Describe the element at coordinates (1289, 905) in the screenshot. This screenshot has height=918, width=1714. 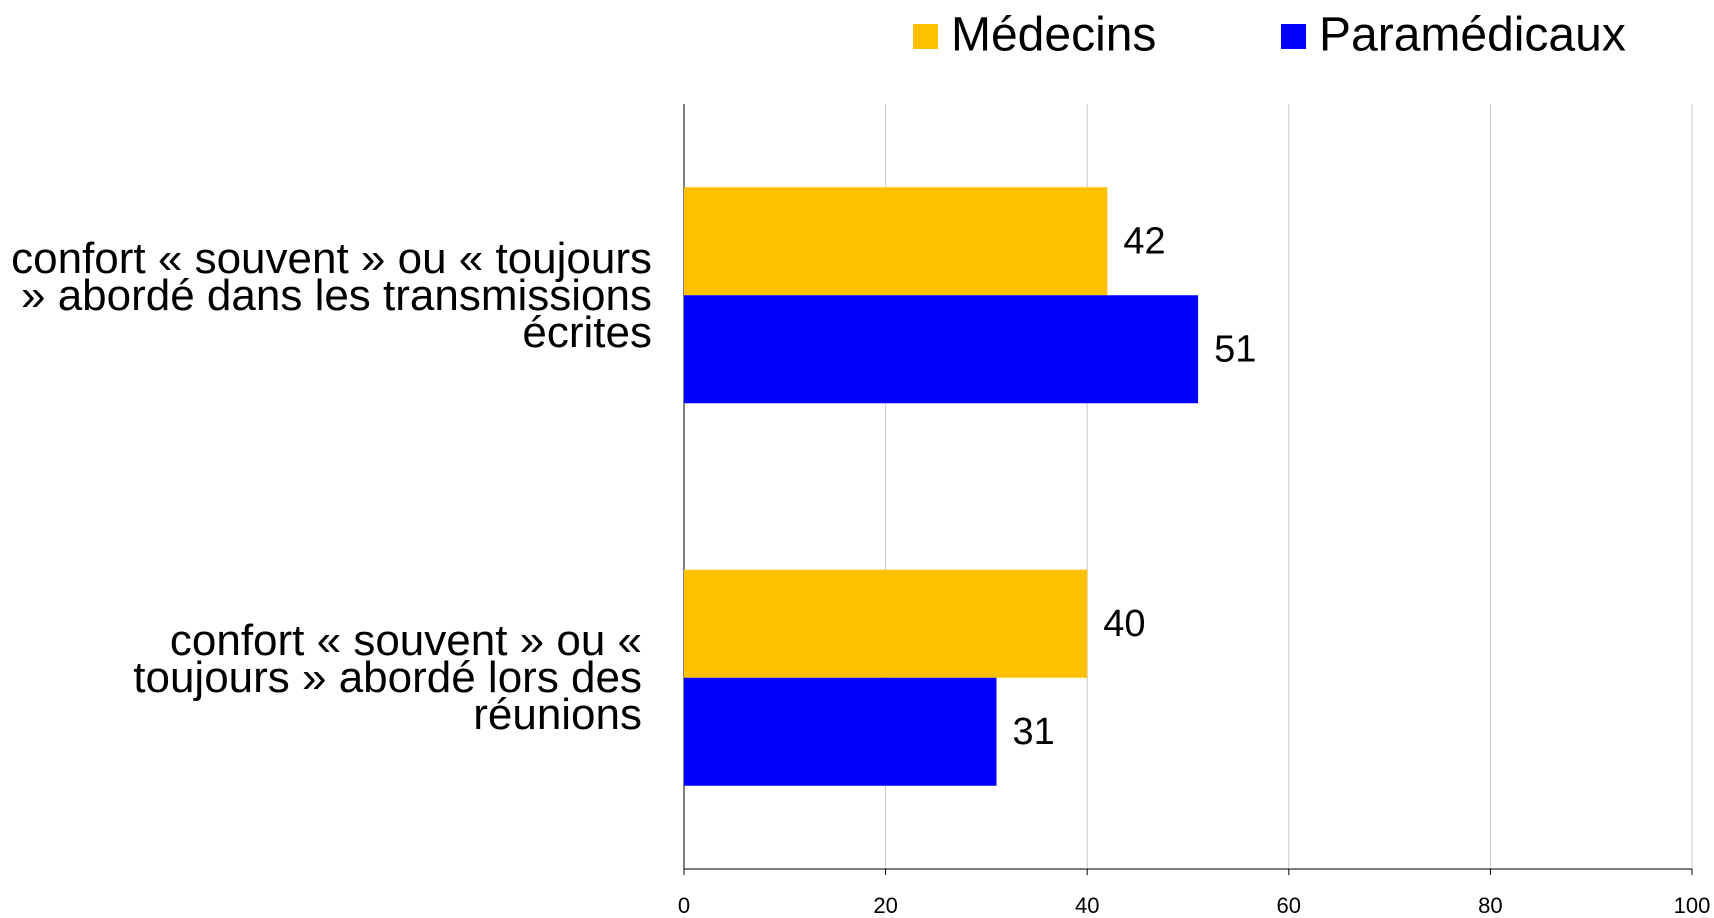
I see `x-tick-label: 60` at that location.